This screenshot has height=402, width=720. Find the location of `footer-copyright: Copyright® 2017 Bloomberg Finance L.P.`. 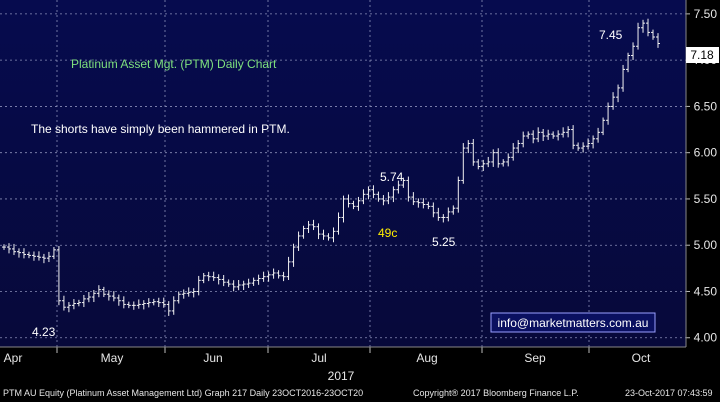

footer-copyright: Copyright® 2017 Bloomberg Finance L.P. is located at coordinates (496, 393).